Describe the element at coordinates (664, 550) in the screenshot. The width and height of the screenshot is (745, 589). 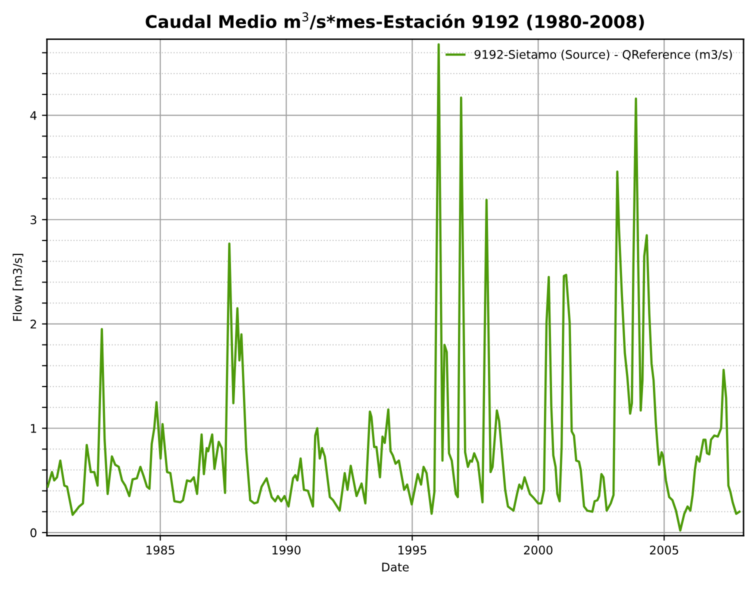
I see `x-tick-label: 2005` at that location.